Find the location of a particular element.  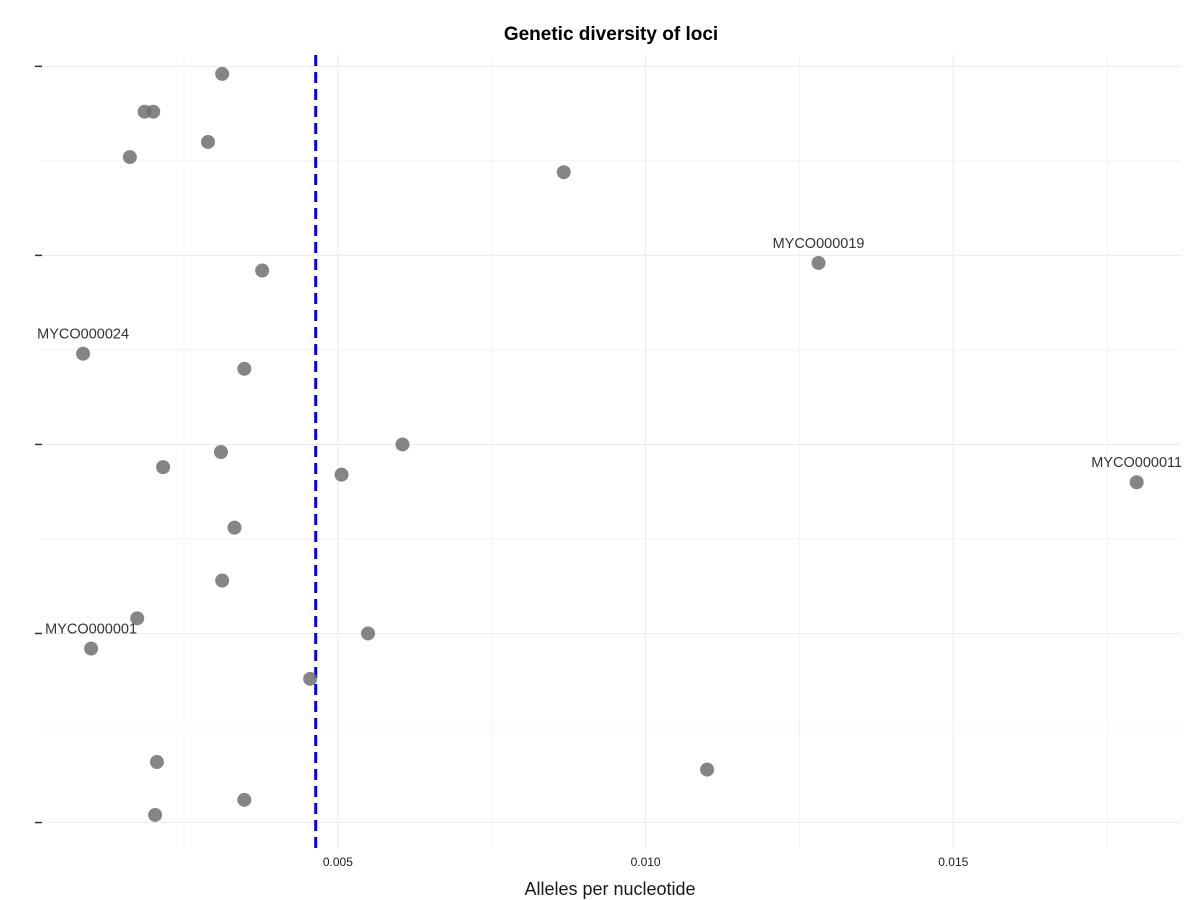

point-label: MYCO000024 is located at coordinates (83, 335).